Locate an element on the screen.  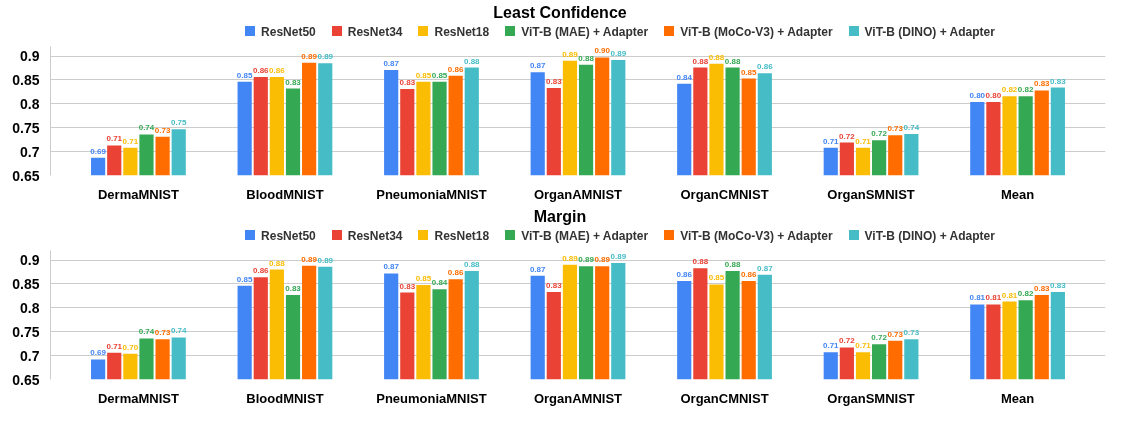
y-tick-label: 0.7 is located at coordinates (30, 151).